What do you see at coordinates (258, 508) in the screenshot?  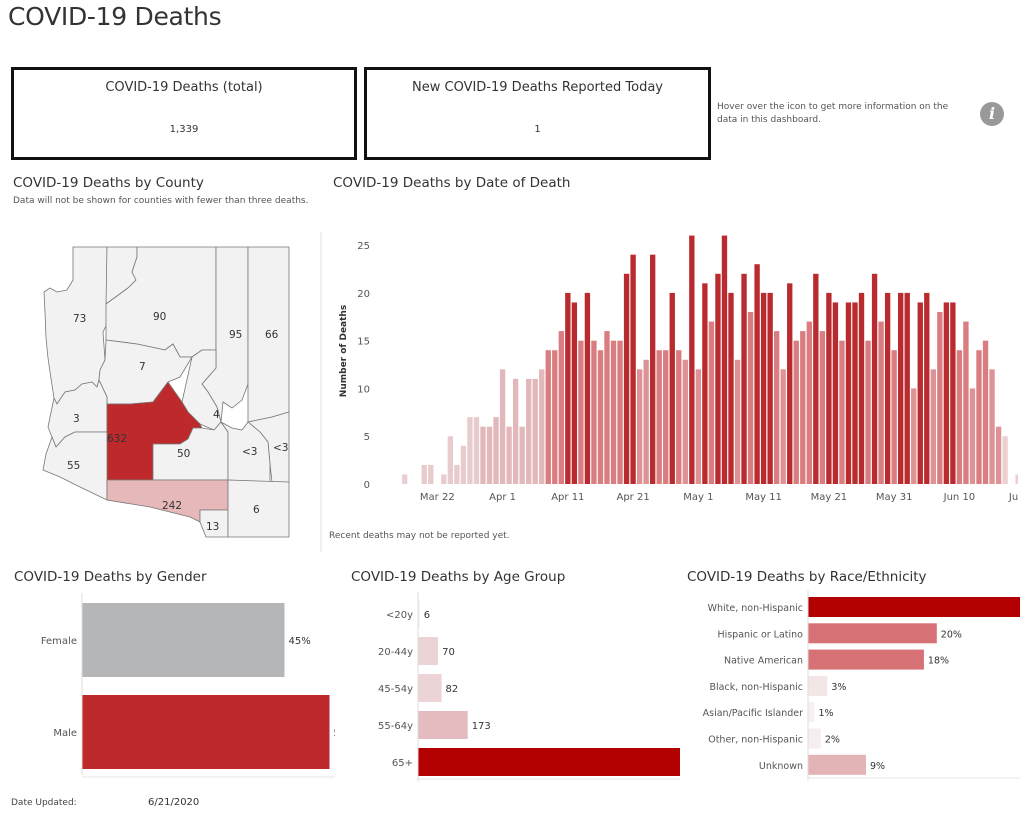 I see `county-cochise` at bounding box center [258, 508].